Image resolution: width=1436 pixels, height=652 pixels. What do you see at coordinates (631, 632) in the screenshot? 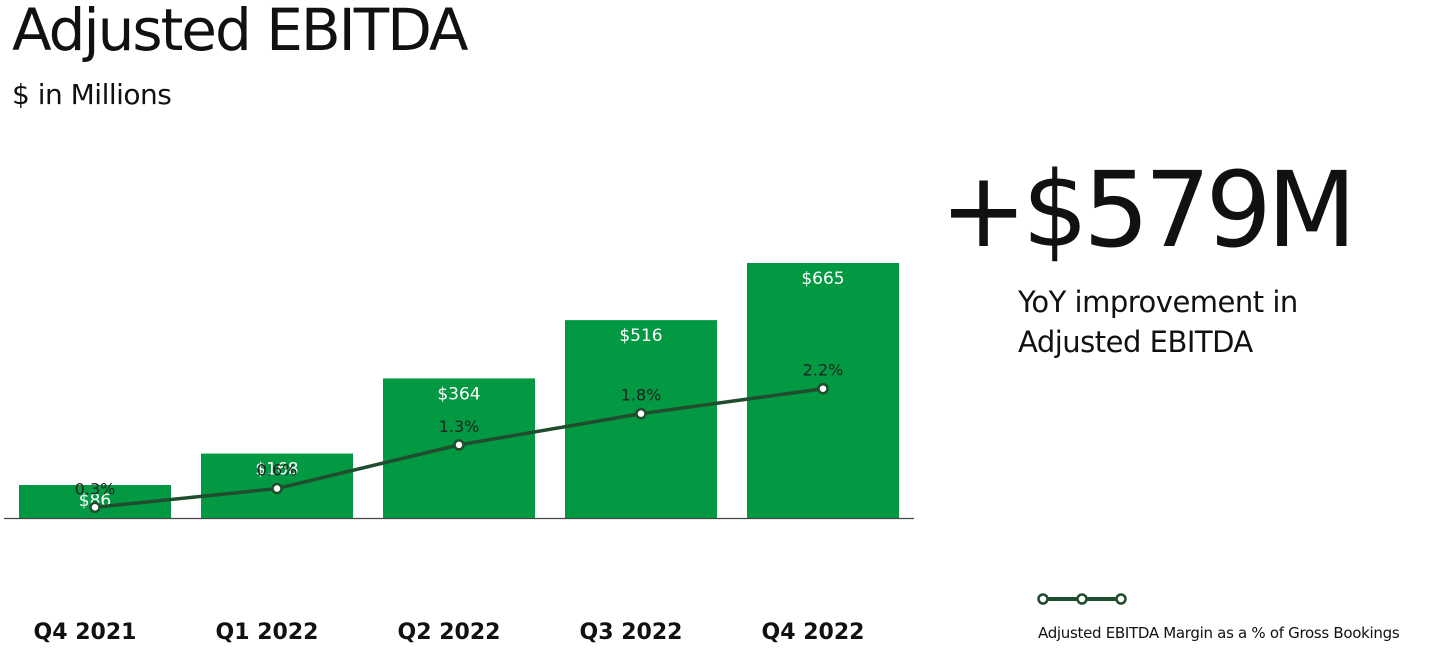
I see `x-tick-label: Q3 2022` at bounding box center [631, 632].